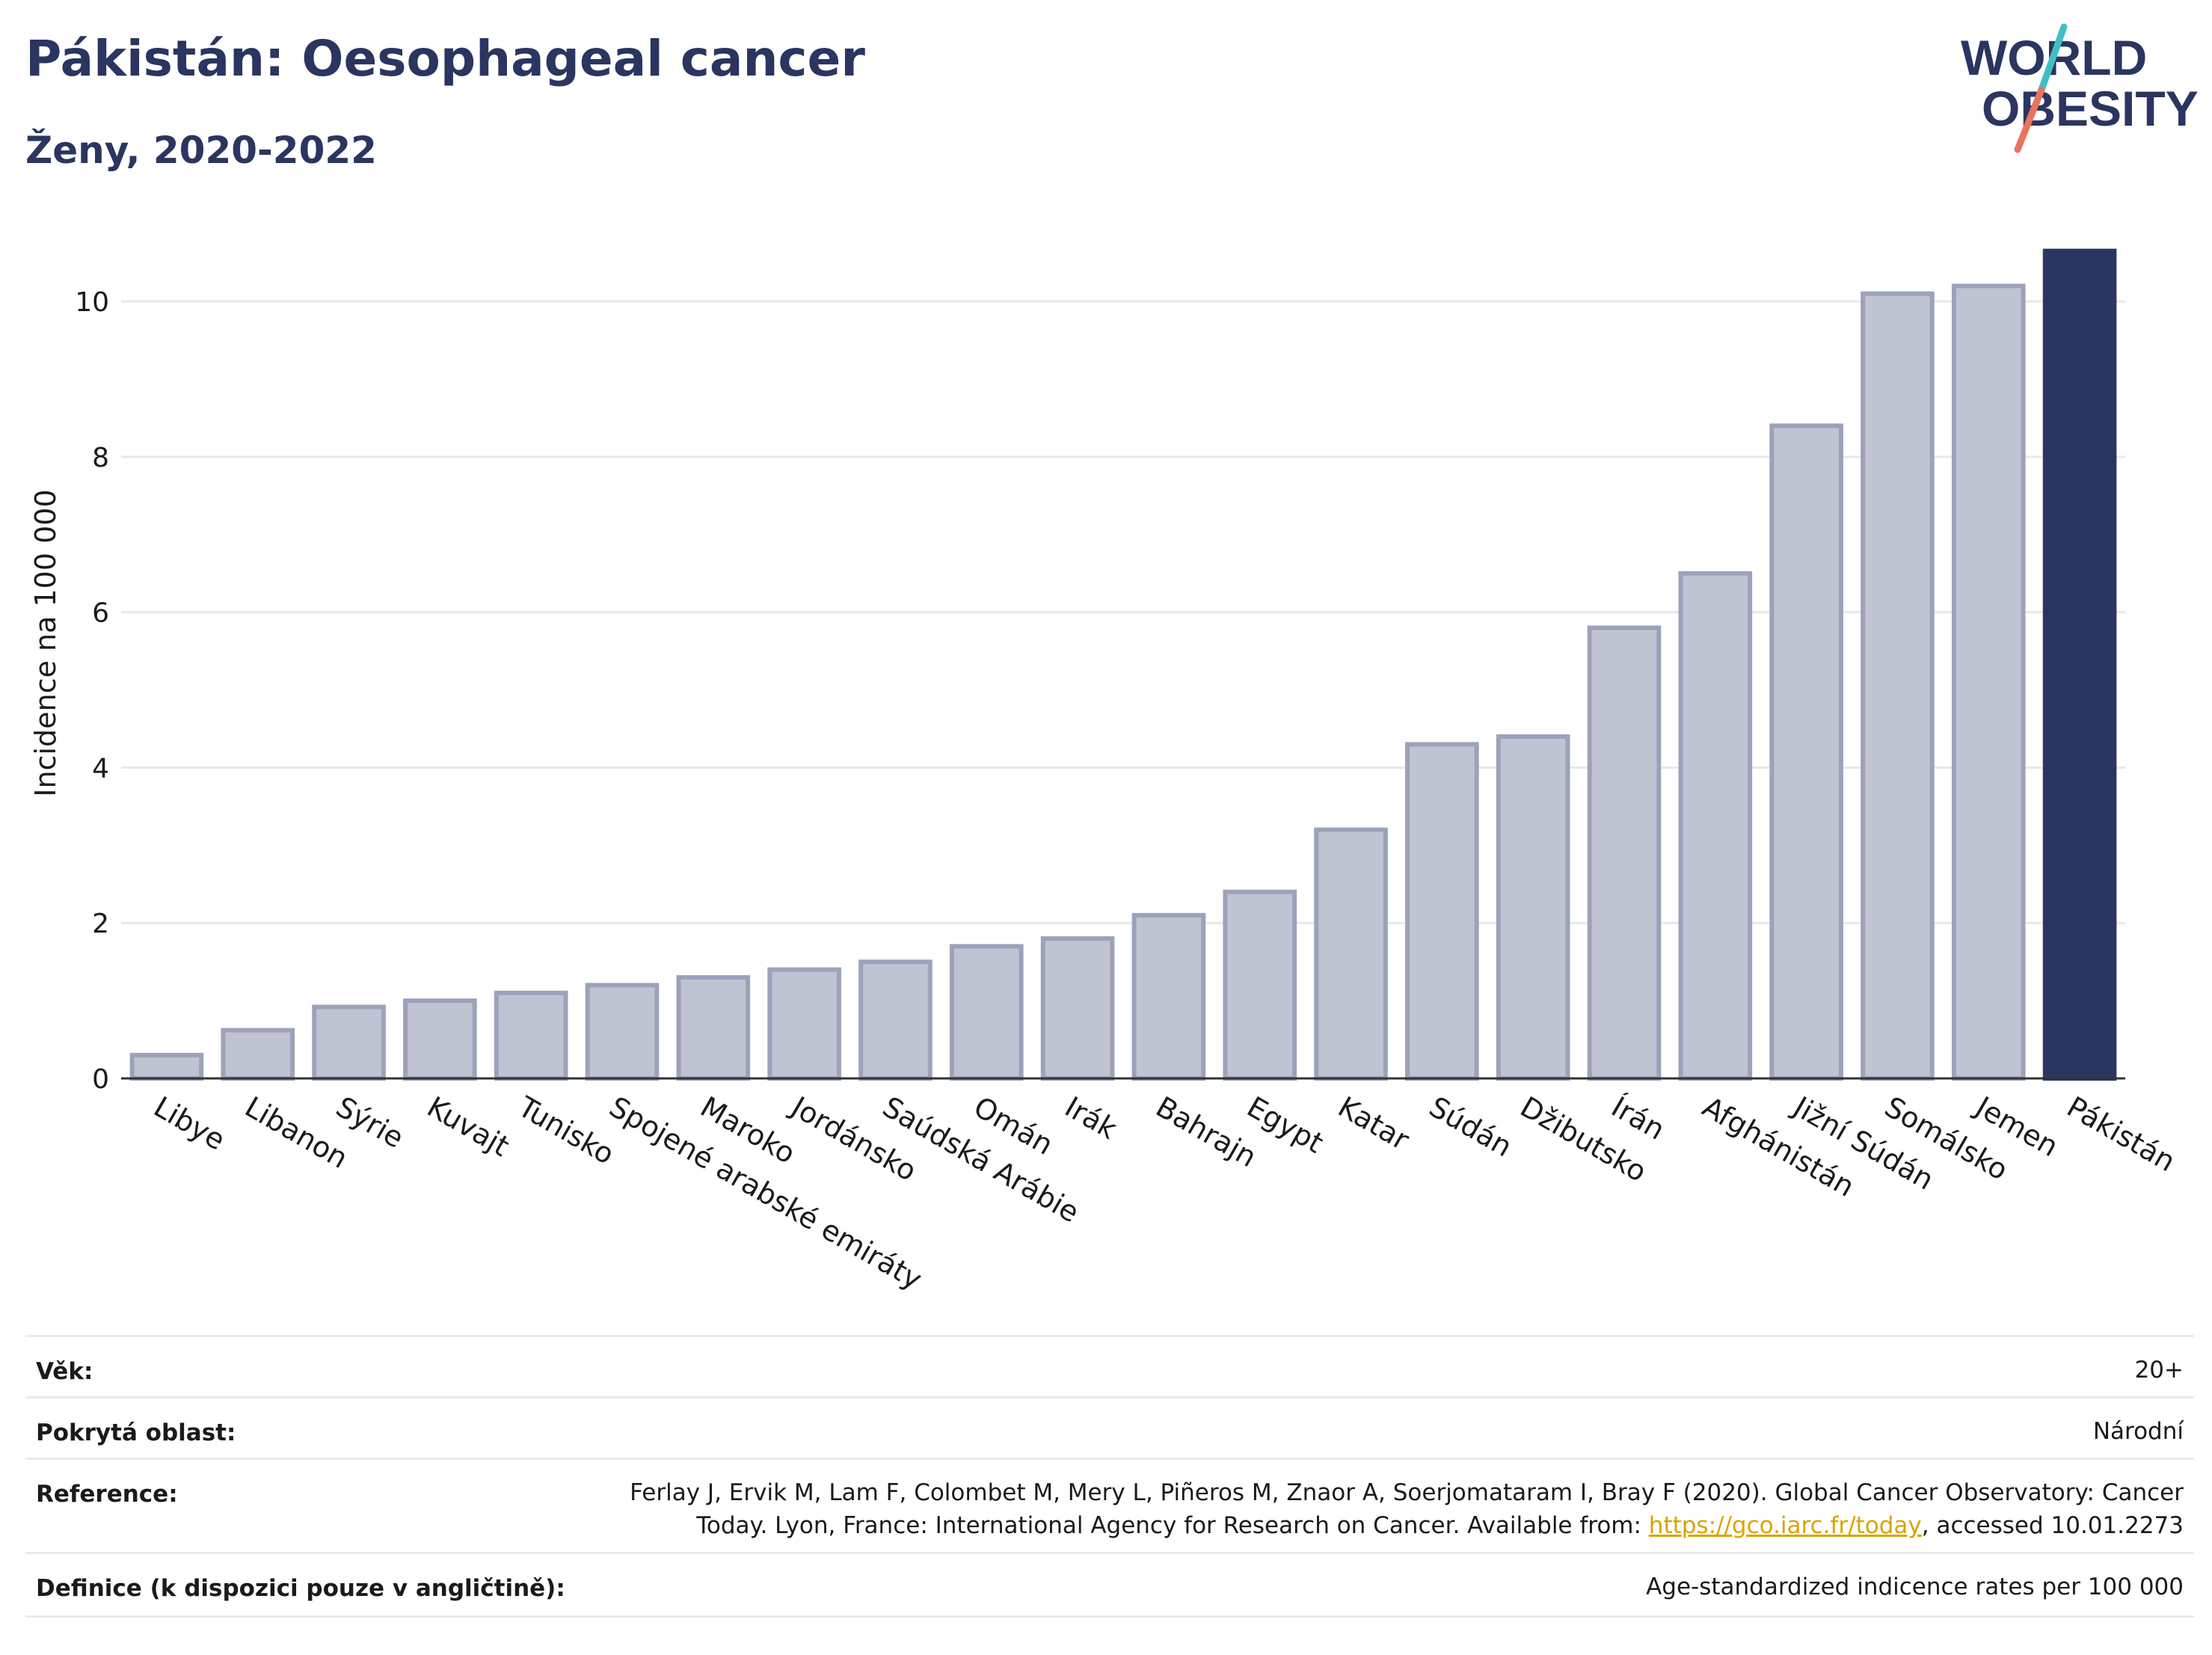 Image resolution: width=2212 pixels, height=1655 pixels. I want to click on x-tick-label: Pákistán, so click(2121, 1134).